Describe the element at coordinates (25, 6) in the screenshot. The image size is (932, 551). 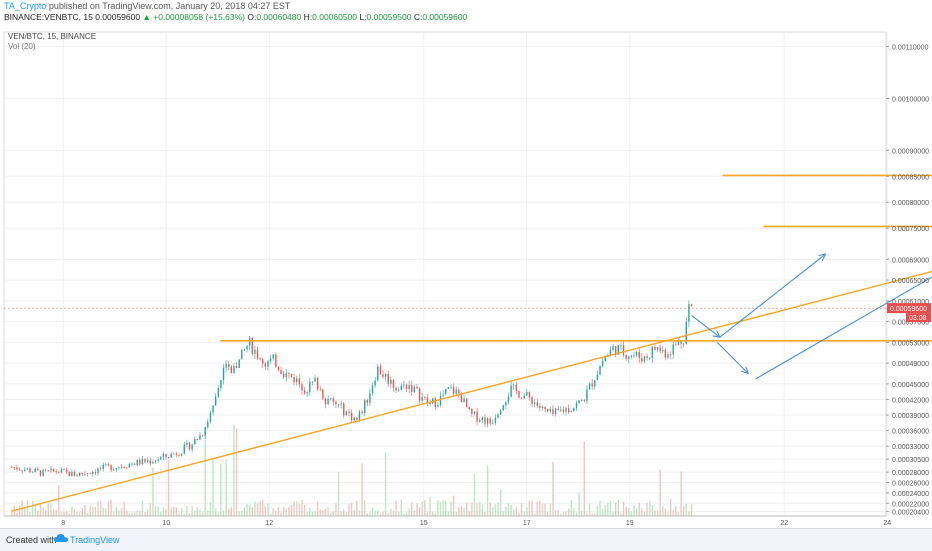
I see `author-link: TA_Crypto` at that location.